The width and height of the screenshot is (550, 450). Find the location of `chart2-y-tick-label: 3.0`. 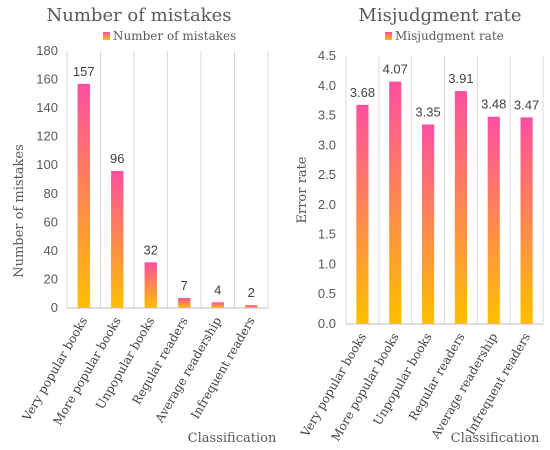

chart2-y-tick-label: 3.0 is located at coordinates (327, 144).